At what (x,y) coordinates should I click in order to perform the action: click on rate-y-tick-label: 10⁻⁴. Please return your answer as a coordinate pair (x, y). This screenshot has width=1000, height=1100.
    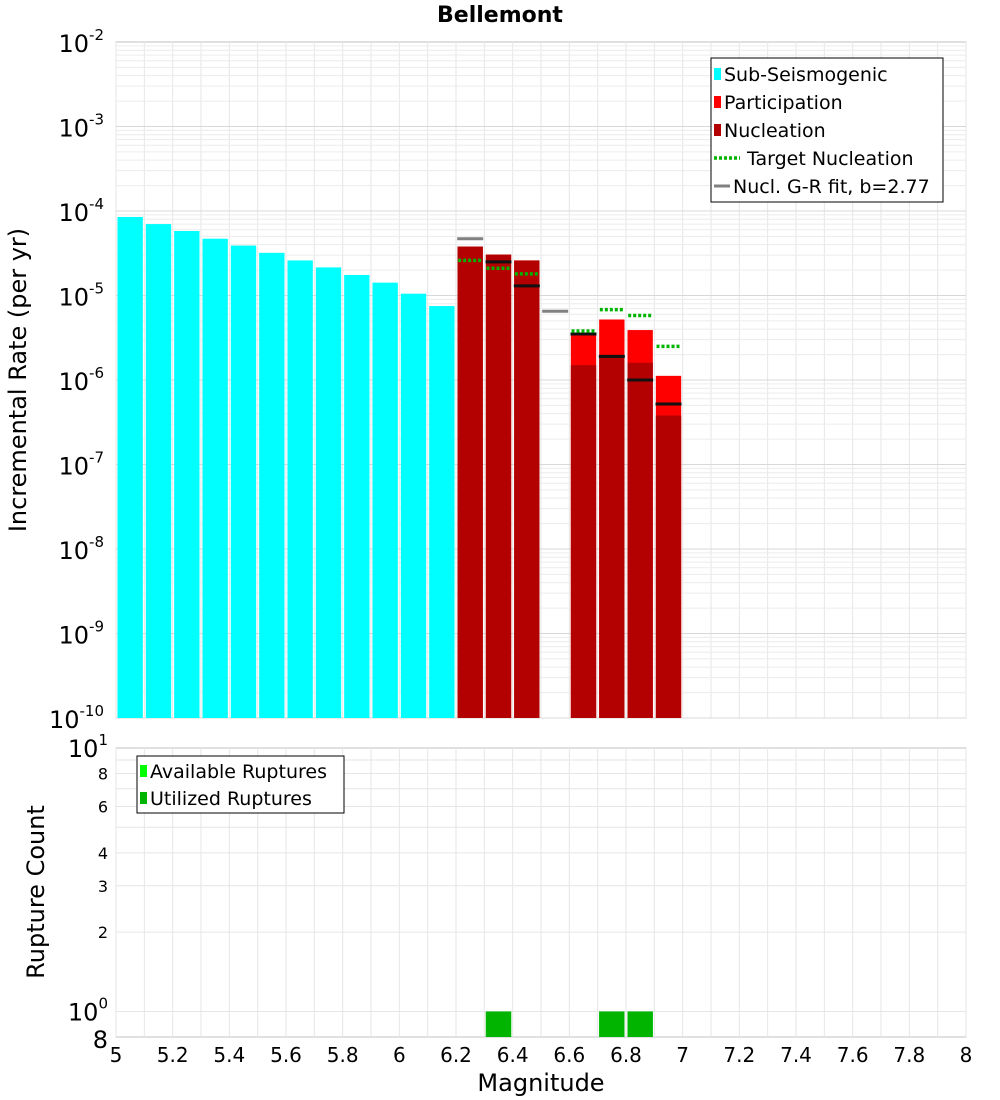
    Looking at the image, I should click on (81, 211).